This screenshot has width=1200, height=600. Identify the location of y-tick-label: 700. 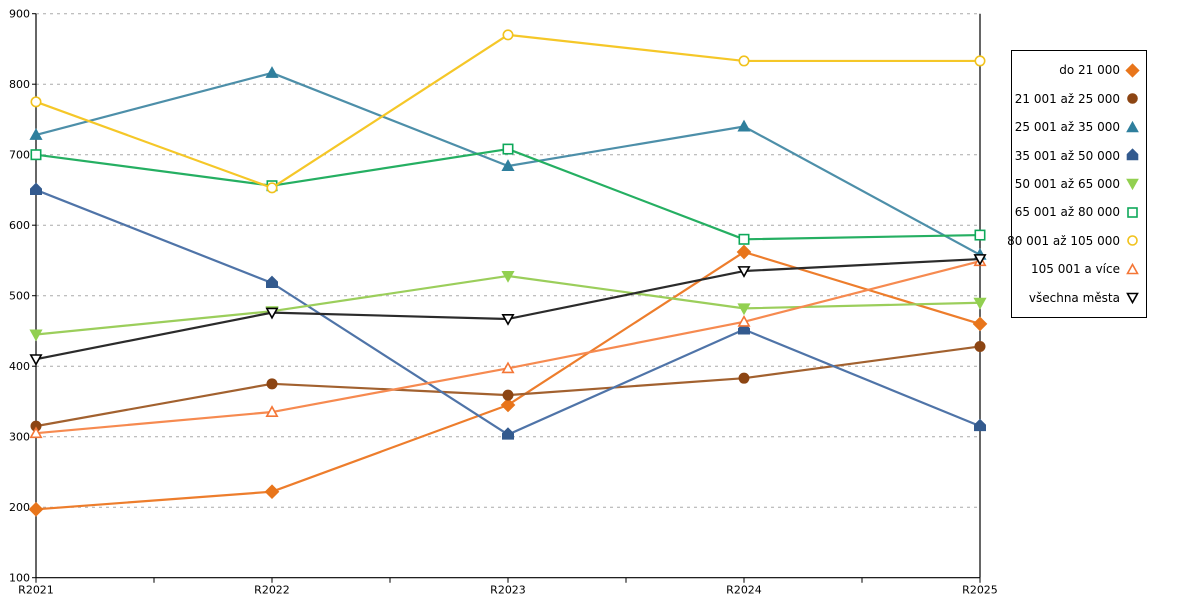
(19, 155).